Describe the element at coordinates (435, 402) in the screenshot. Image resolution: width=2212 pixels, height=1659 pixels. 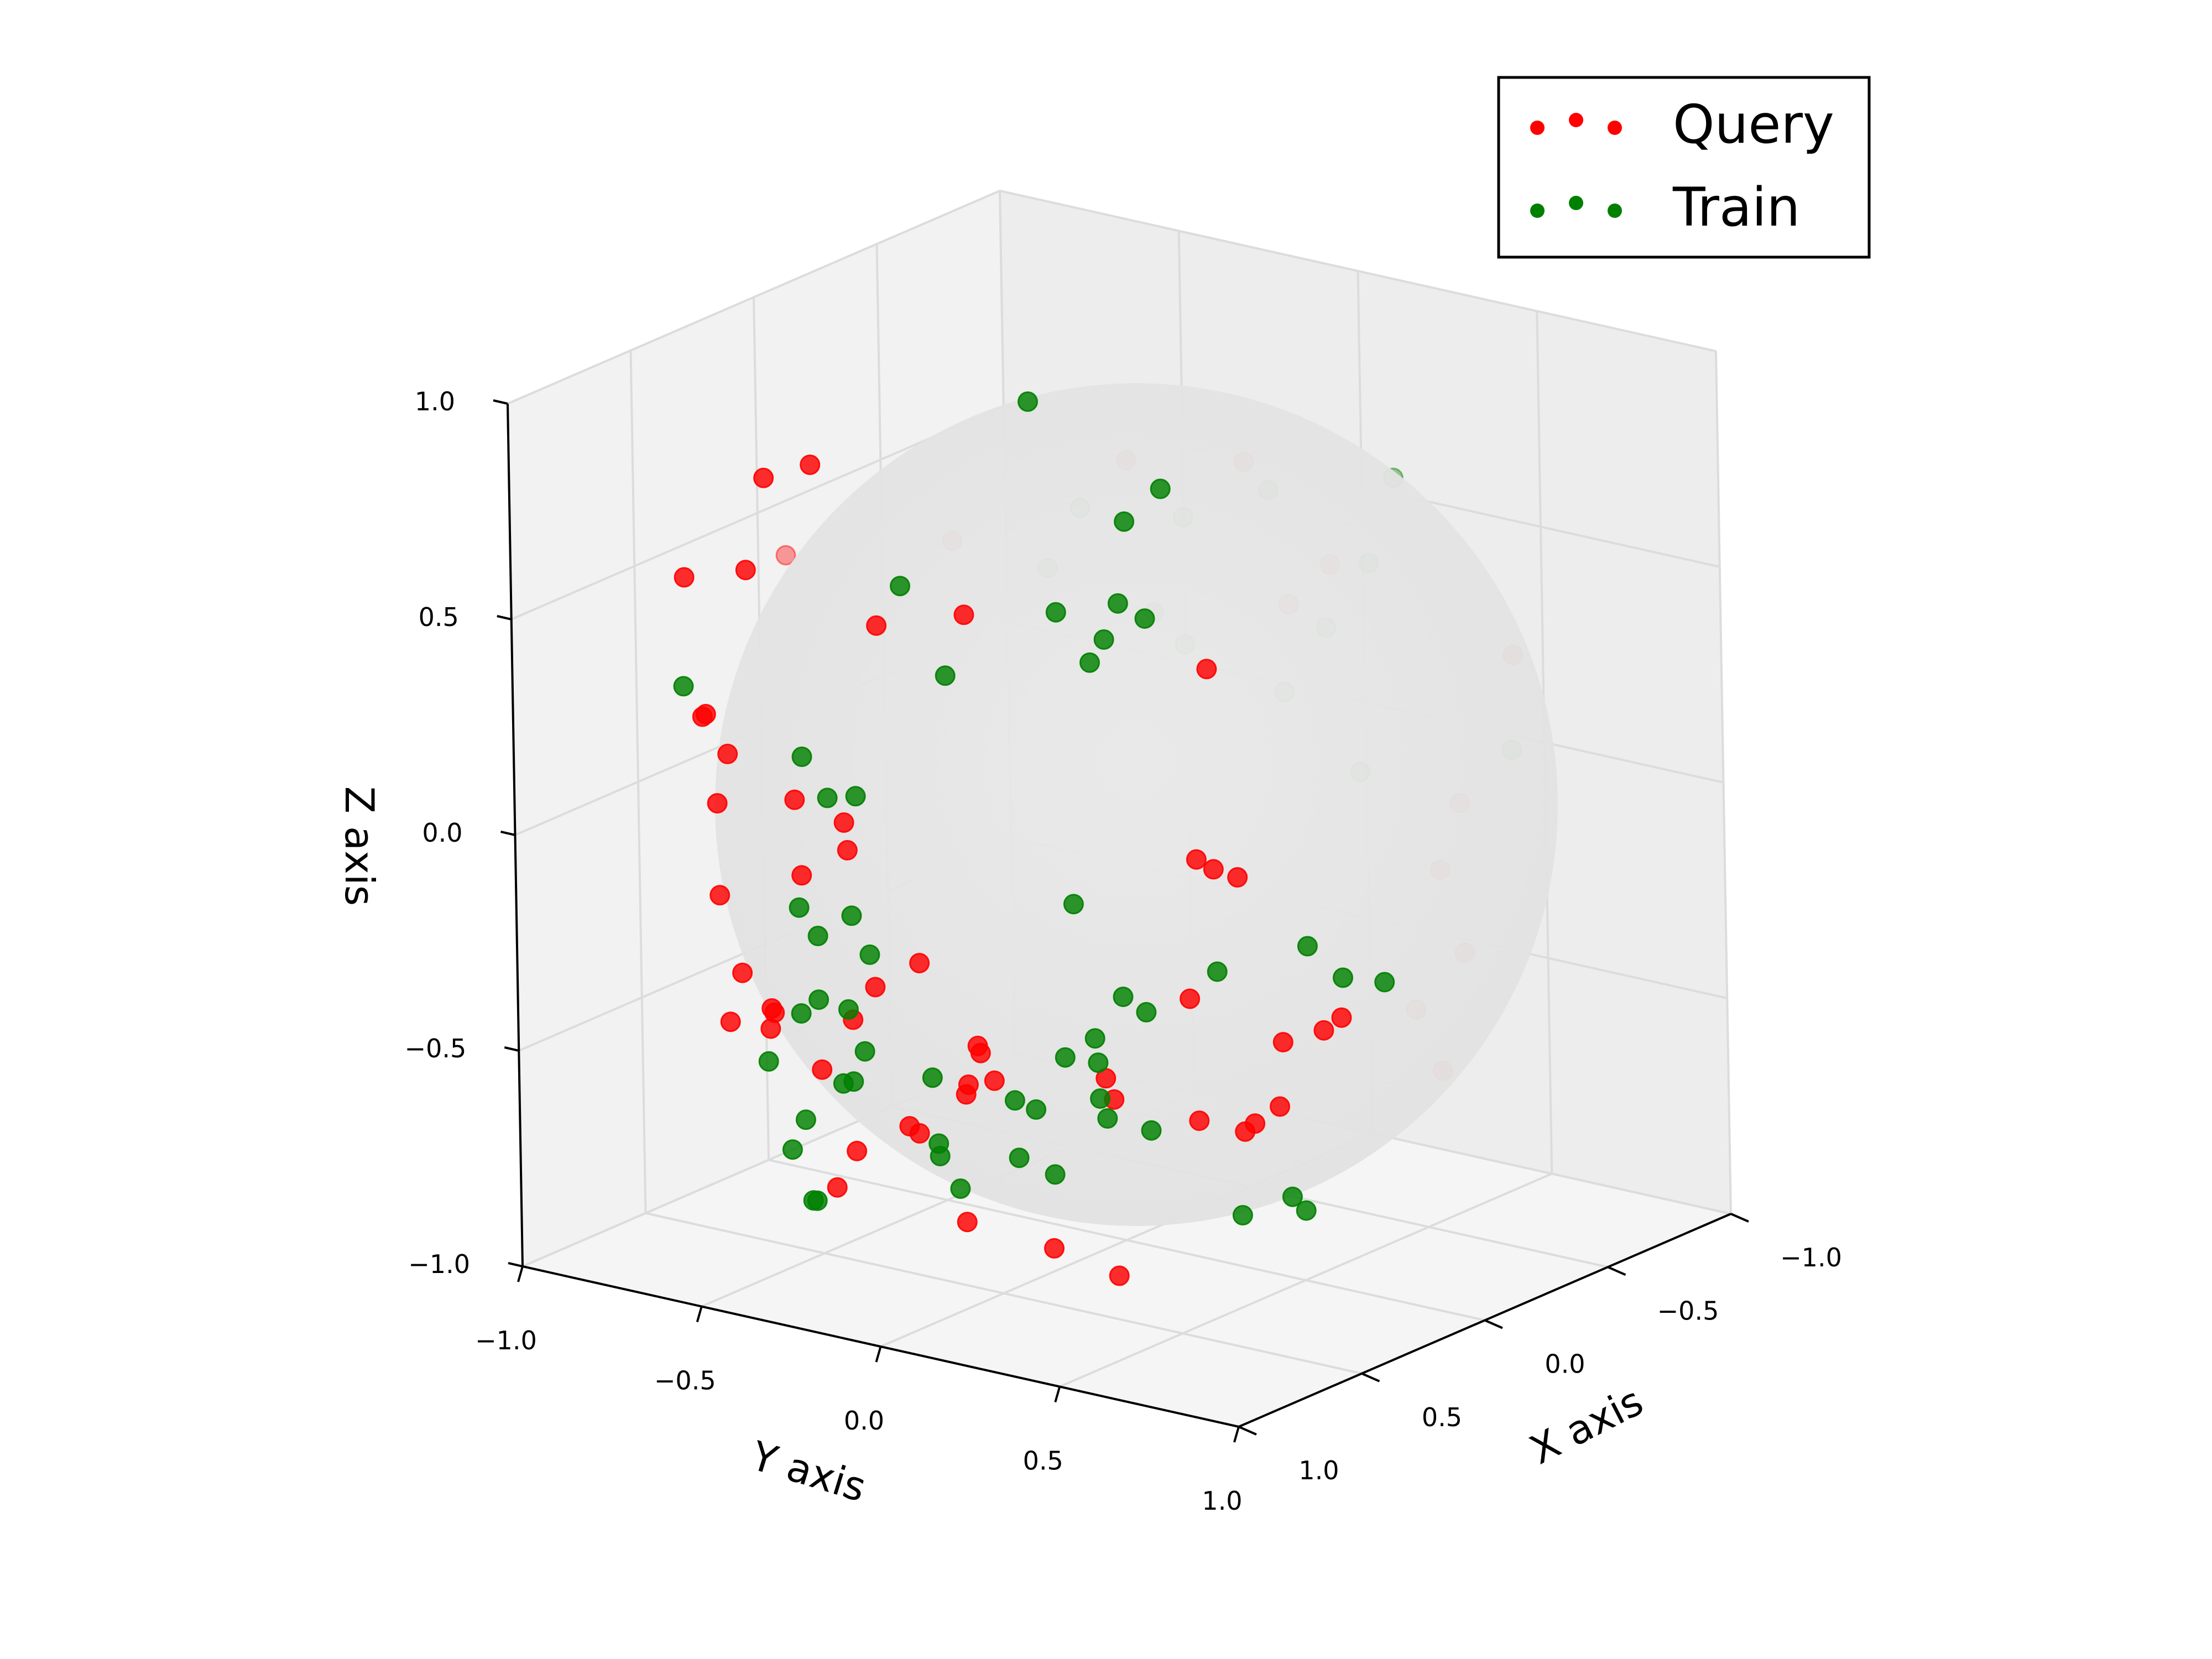
I see `z-tick-label: 1.0` at that location.